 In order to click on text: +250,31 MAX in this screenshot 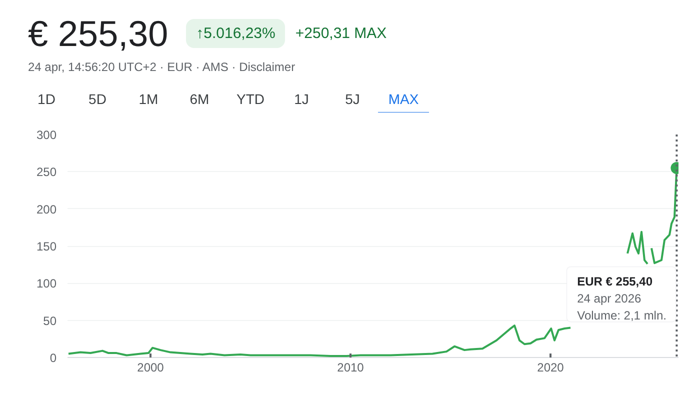, I will do `click(341, 33)`.